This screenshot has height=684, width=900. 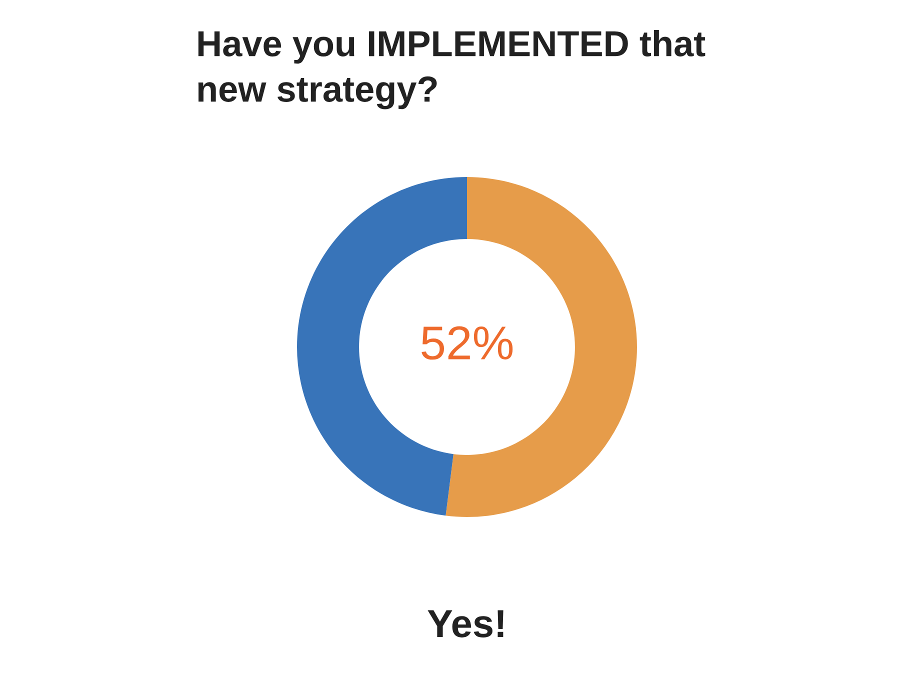 I want to click on chart-title: Have you IMPLEMENTED that new strategy?, so click(x=452, y=70).